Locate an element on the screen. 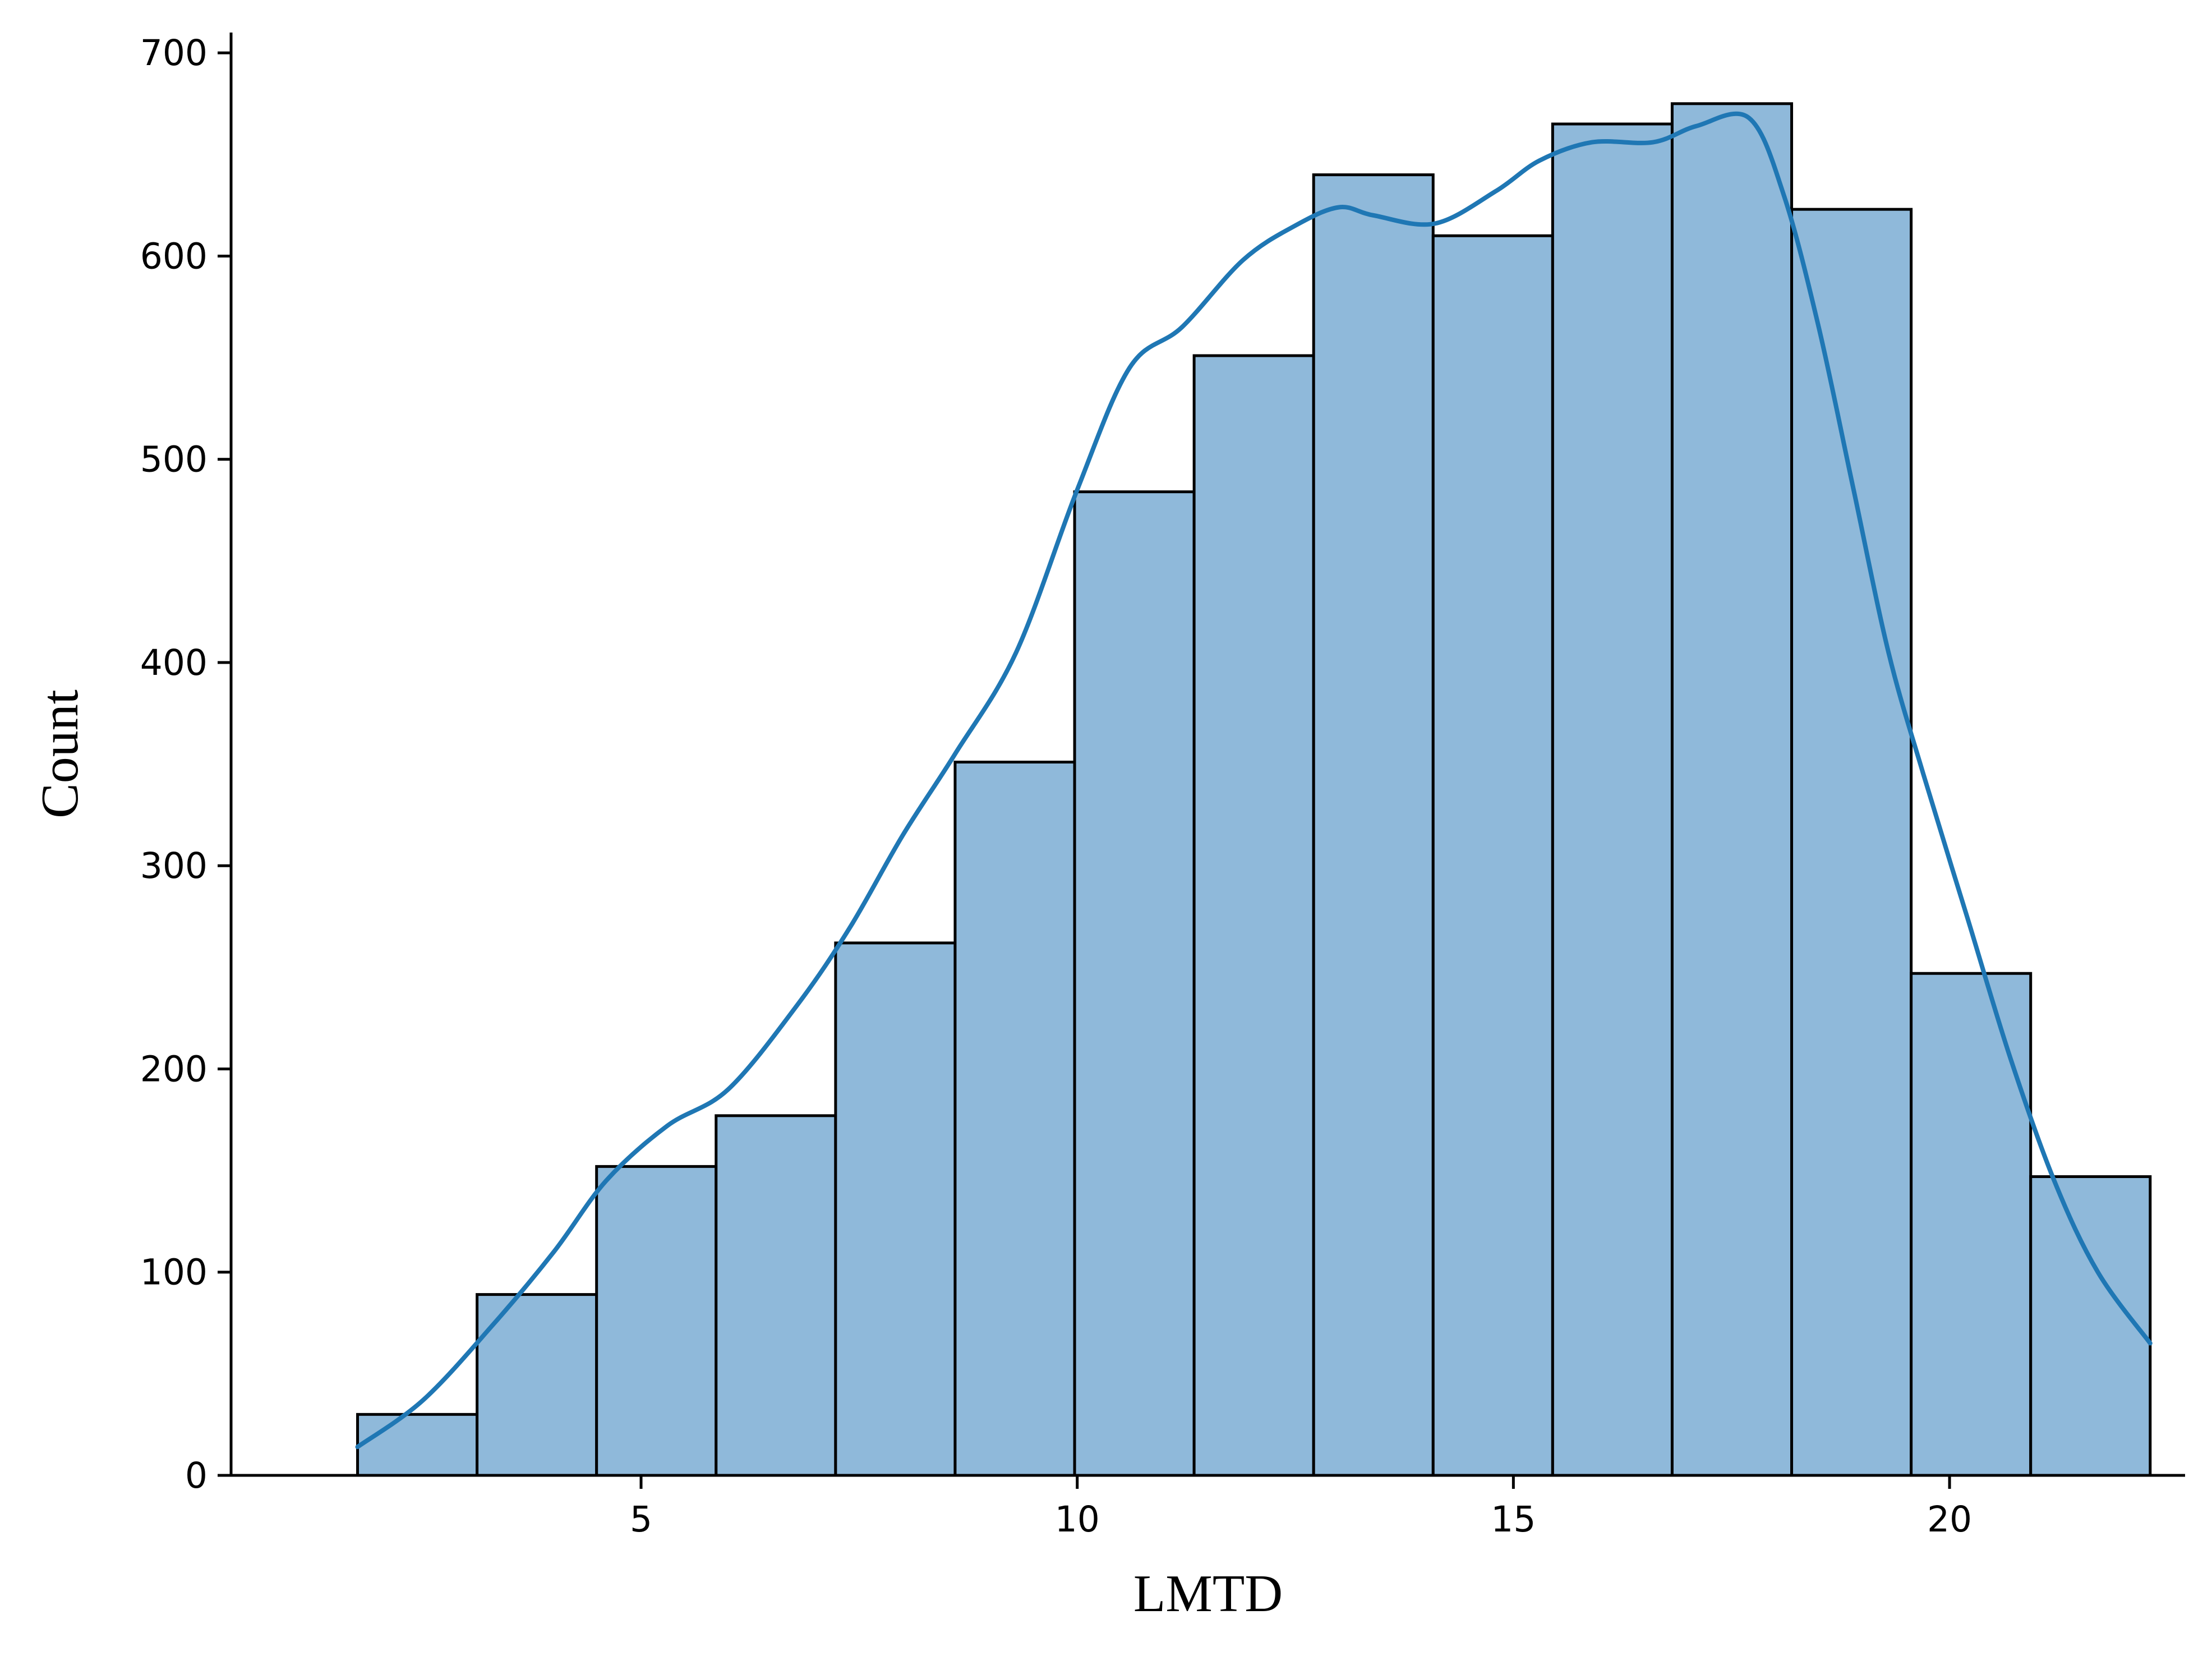 The height and width of the screenshot is (1656, 2212). y-tick-label: 0 is located at coordinates (196, 1475).